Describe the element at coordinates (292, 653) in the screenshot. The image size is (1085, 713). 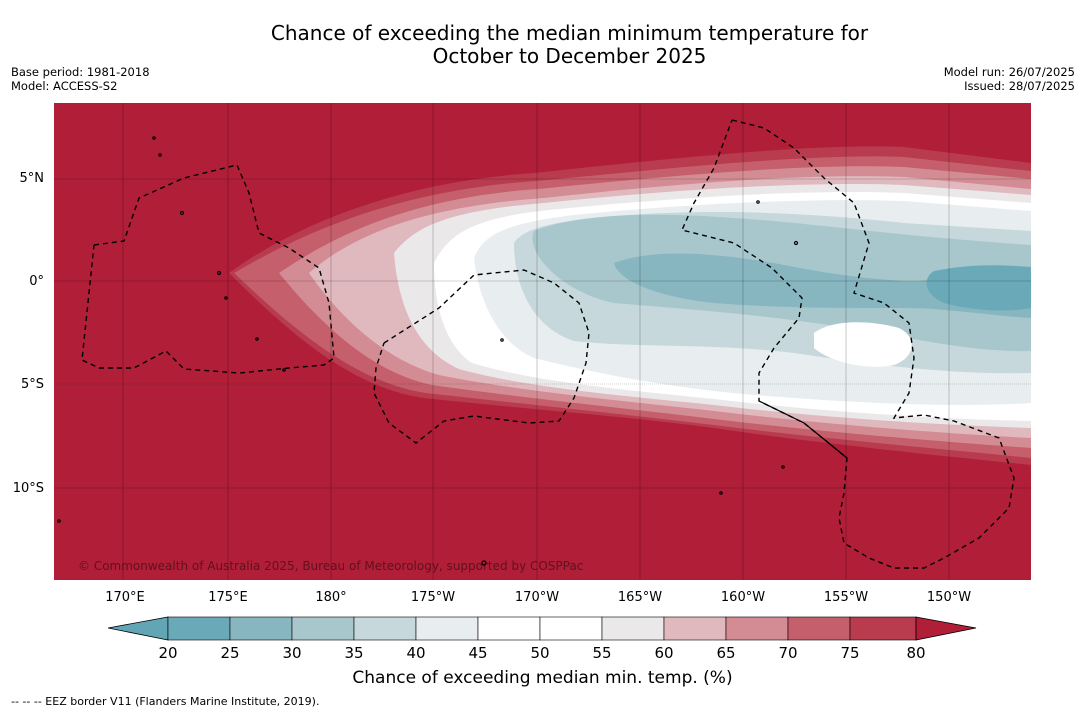
I see `colorbar-tick: 30` at that location.